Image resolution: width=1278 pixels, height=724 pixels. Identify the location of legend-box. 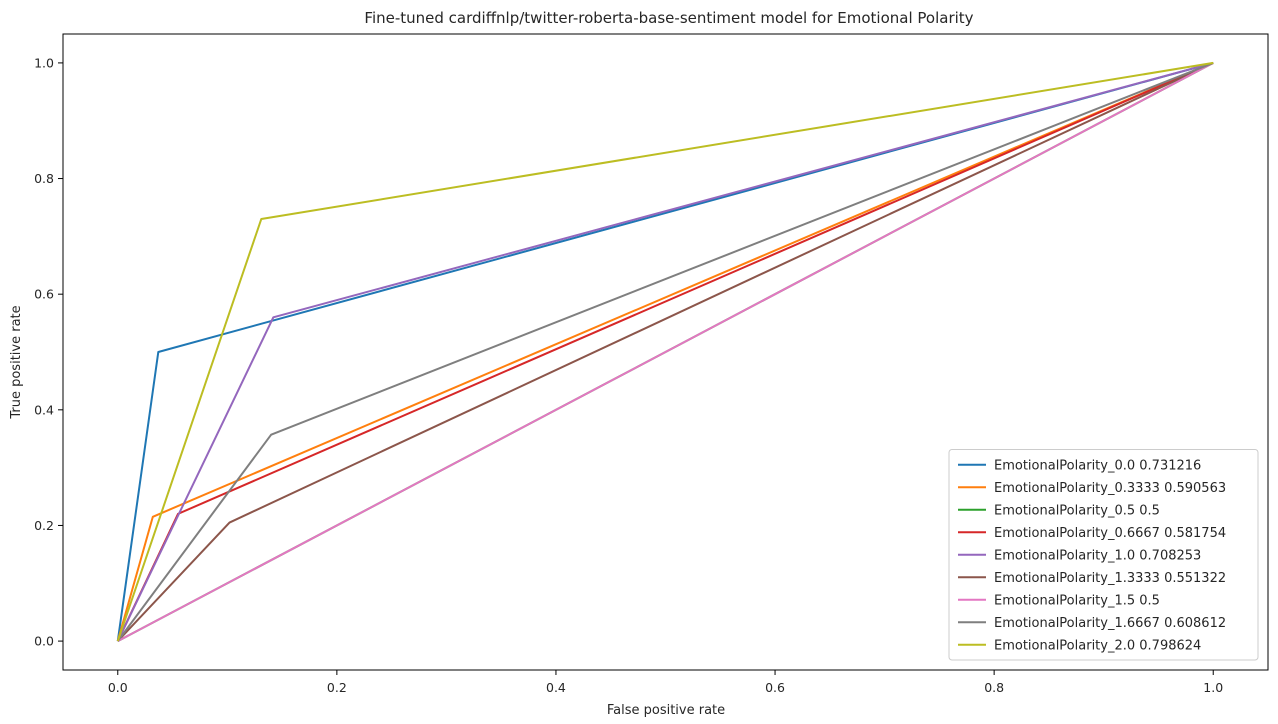
(1103, 555).